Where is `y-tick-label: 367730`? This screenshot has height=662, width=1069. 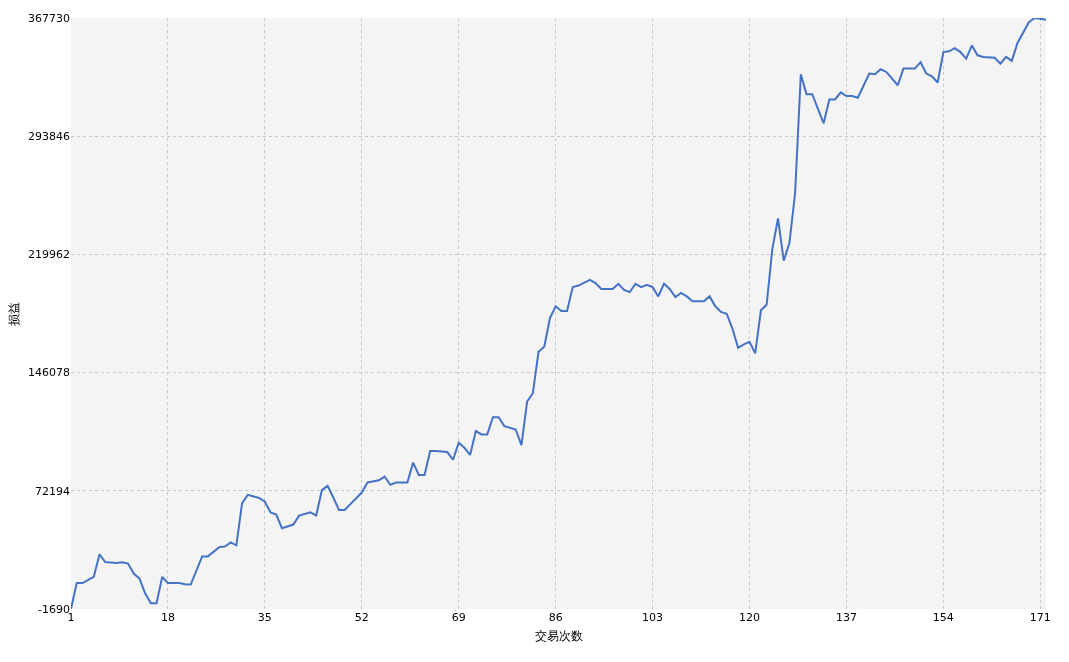 y-tick-label: 367730 is located at coordinates (49, 18).